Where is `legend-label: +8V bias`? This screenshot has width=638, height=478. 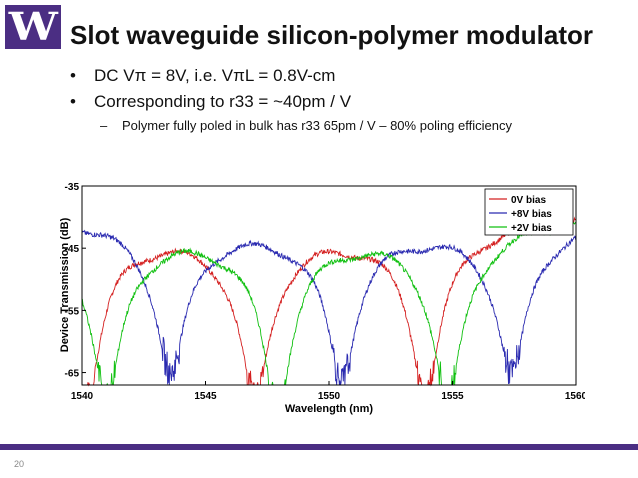
legend-label: +8V bias is located at coordinates (531, 214).